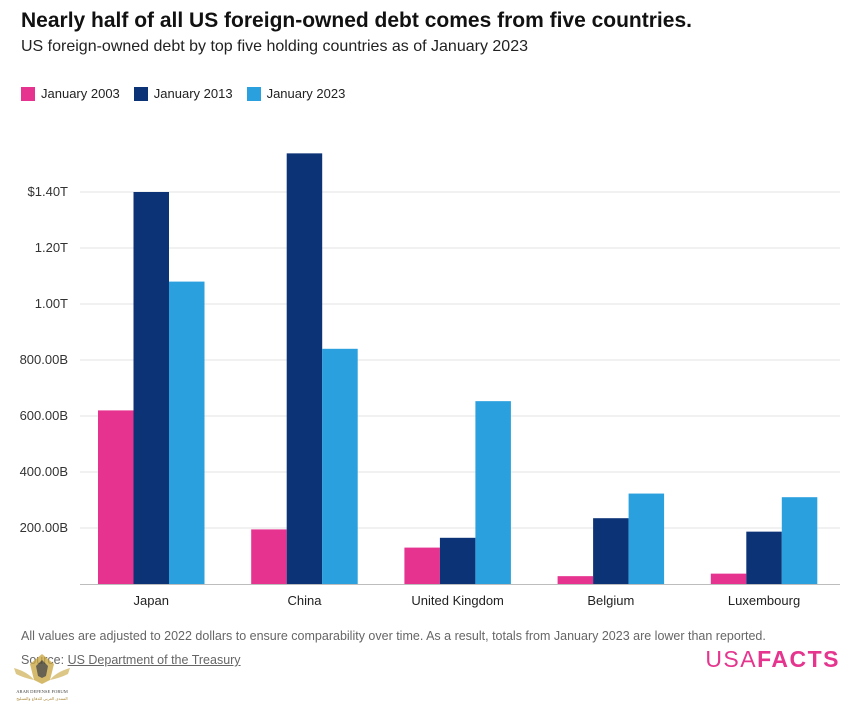 This screenshot has width=857, height=707. I want to click on x-tick-label: Belgium, so click(610, 600).